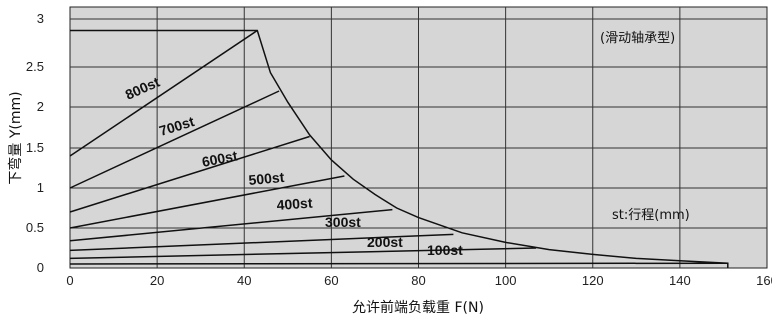 This screenshot has height=321, width=772. What do you see at coordinates (35, 147) in the screenshot?
I see `y-tick-label: 1.5` at bounding box center [35, 147].